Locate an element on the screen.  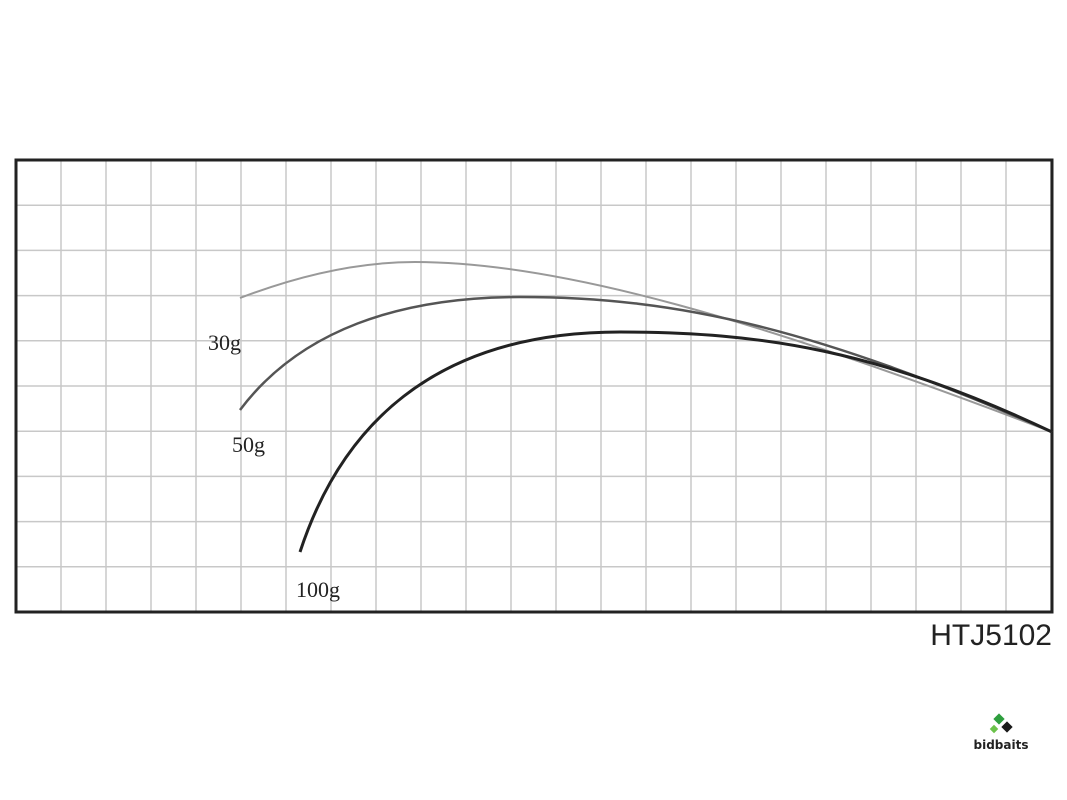
model-name: HTJ5102 is located at coordinates (991, 635).